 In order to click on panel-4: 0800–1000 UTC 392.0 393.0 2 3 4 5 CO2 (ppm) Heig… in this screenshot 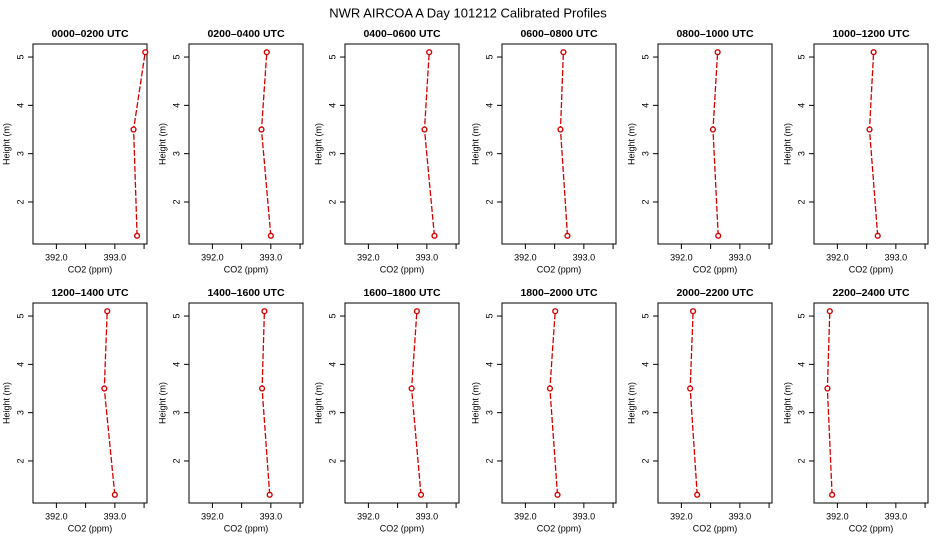, I will do `click(699, 151)`.